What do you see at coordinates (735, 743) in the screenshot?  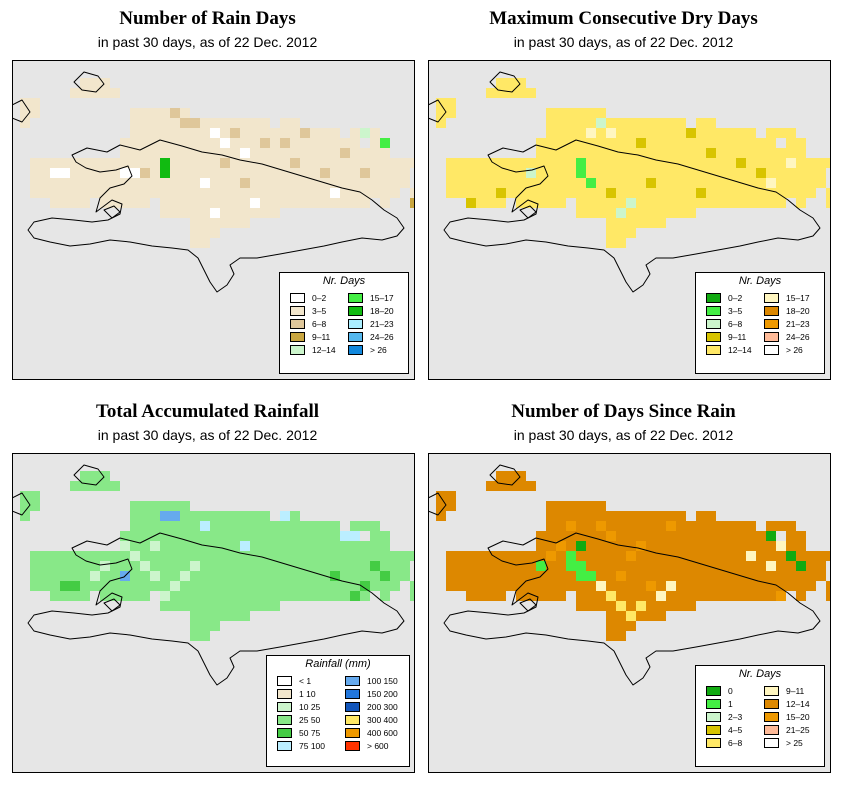 I see `legend-label: 6–8` at bounding box center [735, 743].